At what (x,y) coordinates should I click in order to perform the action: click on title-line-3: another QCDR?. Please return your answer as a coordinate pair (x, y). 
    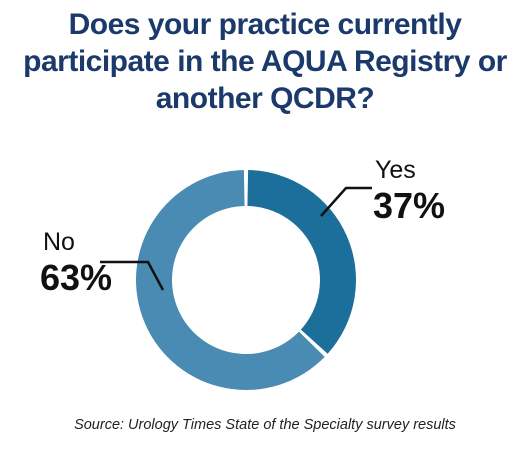
    Looking at the image, I should click on (265, 98).